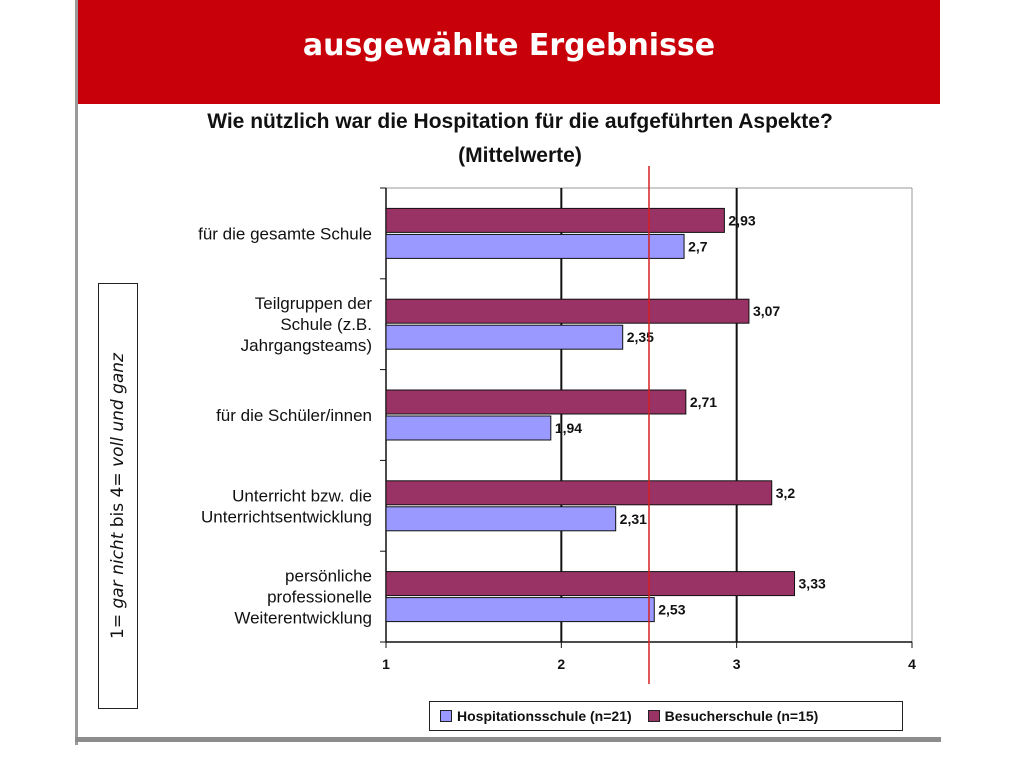 The image size is (1024, 768). I want to click on category-label: Unterricht bzw. die, so click(302, 495).